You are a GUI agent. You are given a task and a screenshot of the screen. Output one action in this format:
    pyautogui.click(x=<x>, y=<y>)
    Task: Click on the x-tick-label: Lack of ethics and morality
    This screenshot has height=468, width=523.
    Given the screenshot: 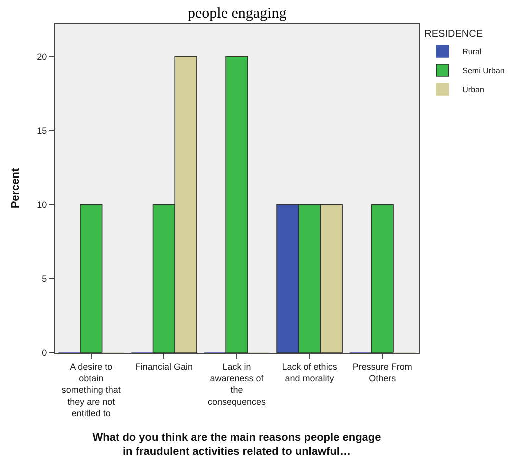 What is the action you would take?
    pyautogui.click(x=310, y=373)
    